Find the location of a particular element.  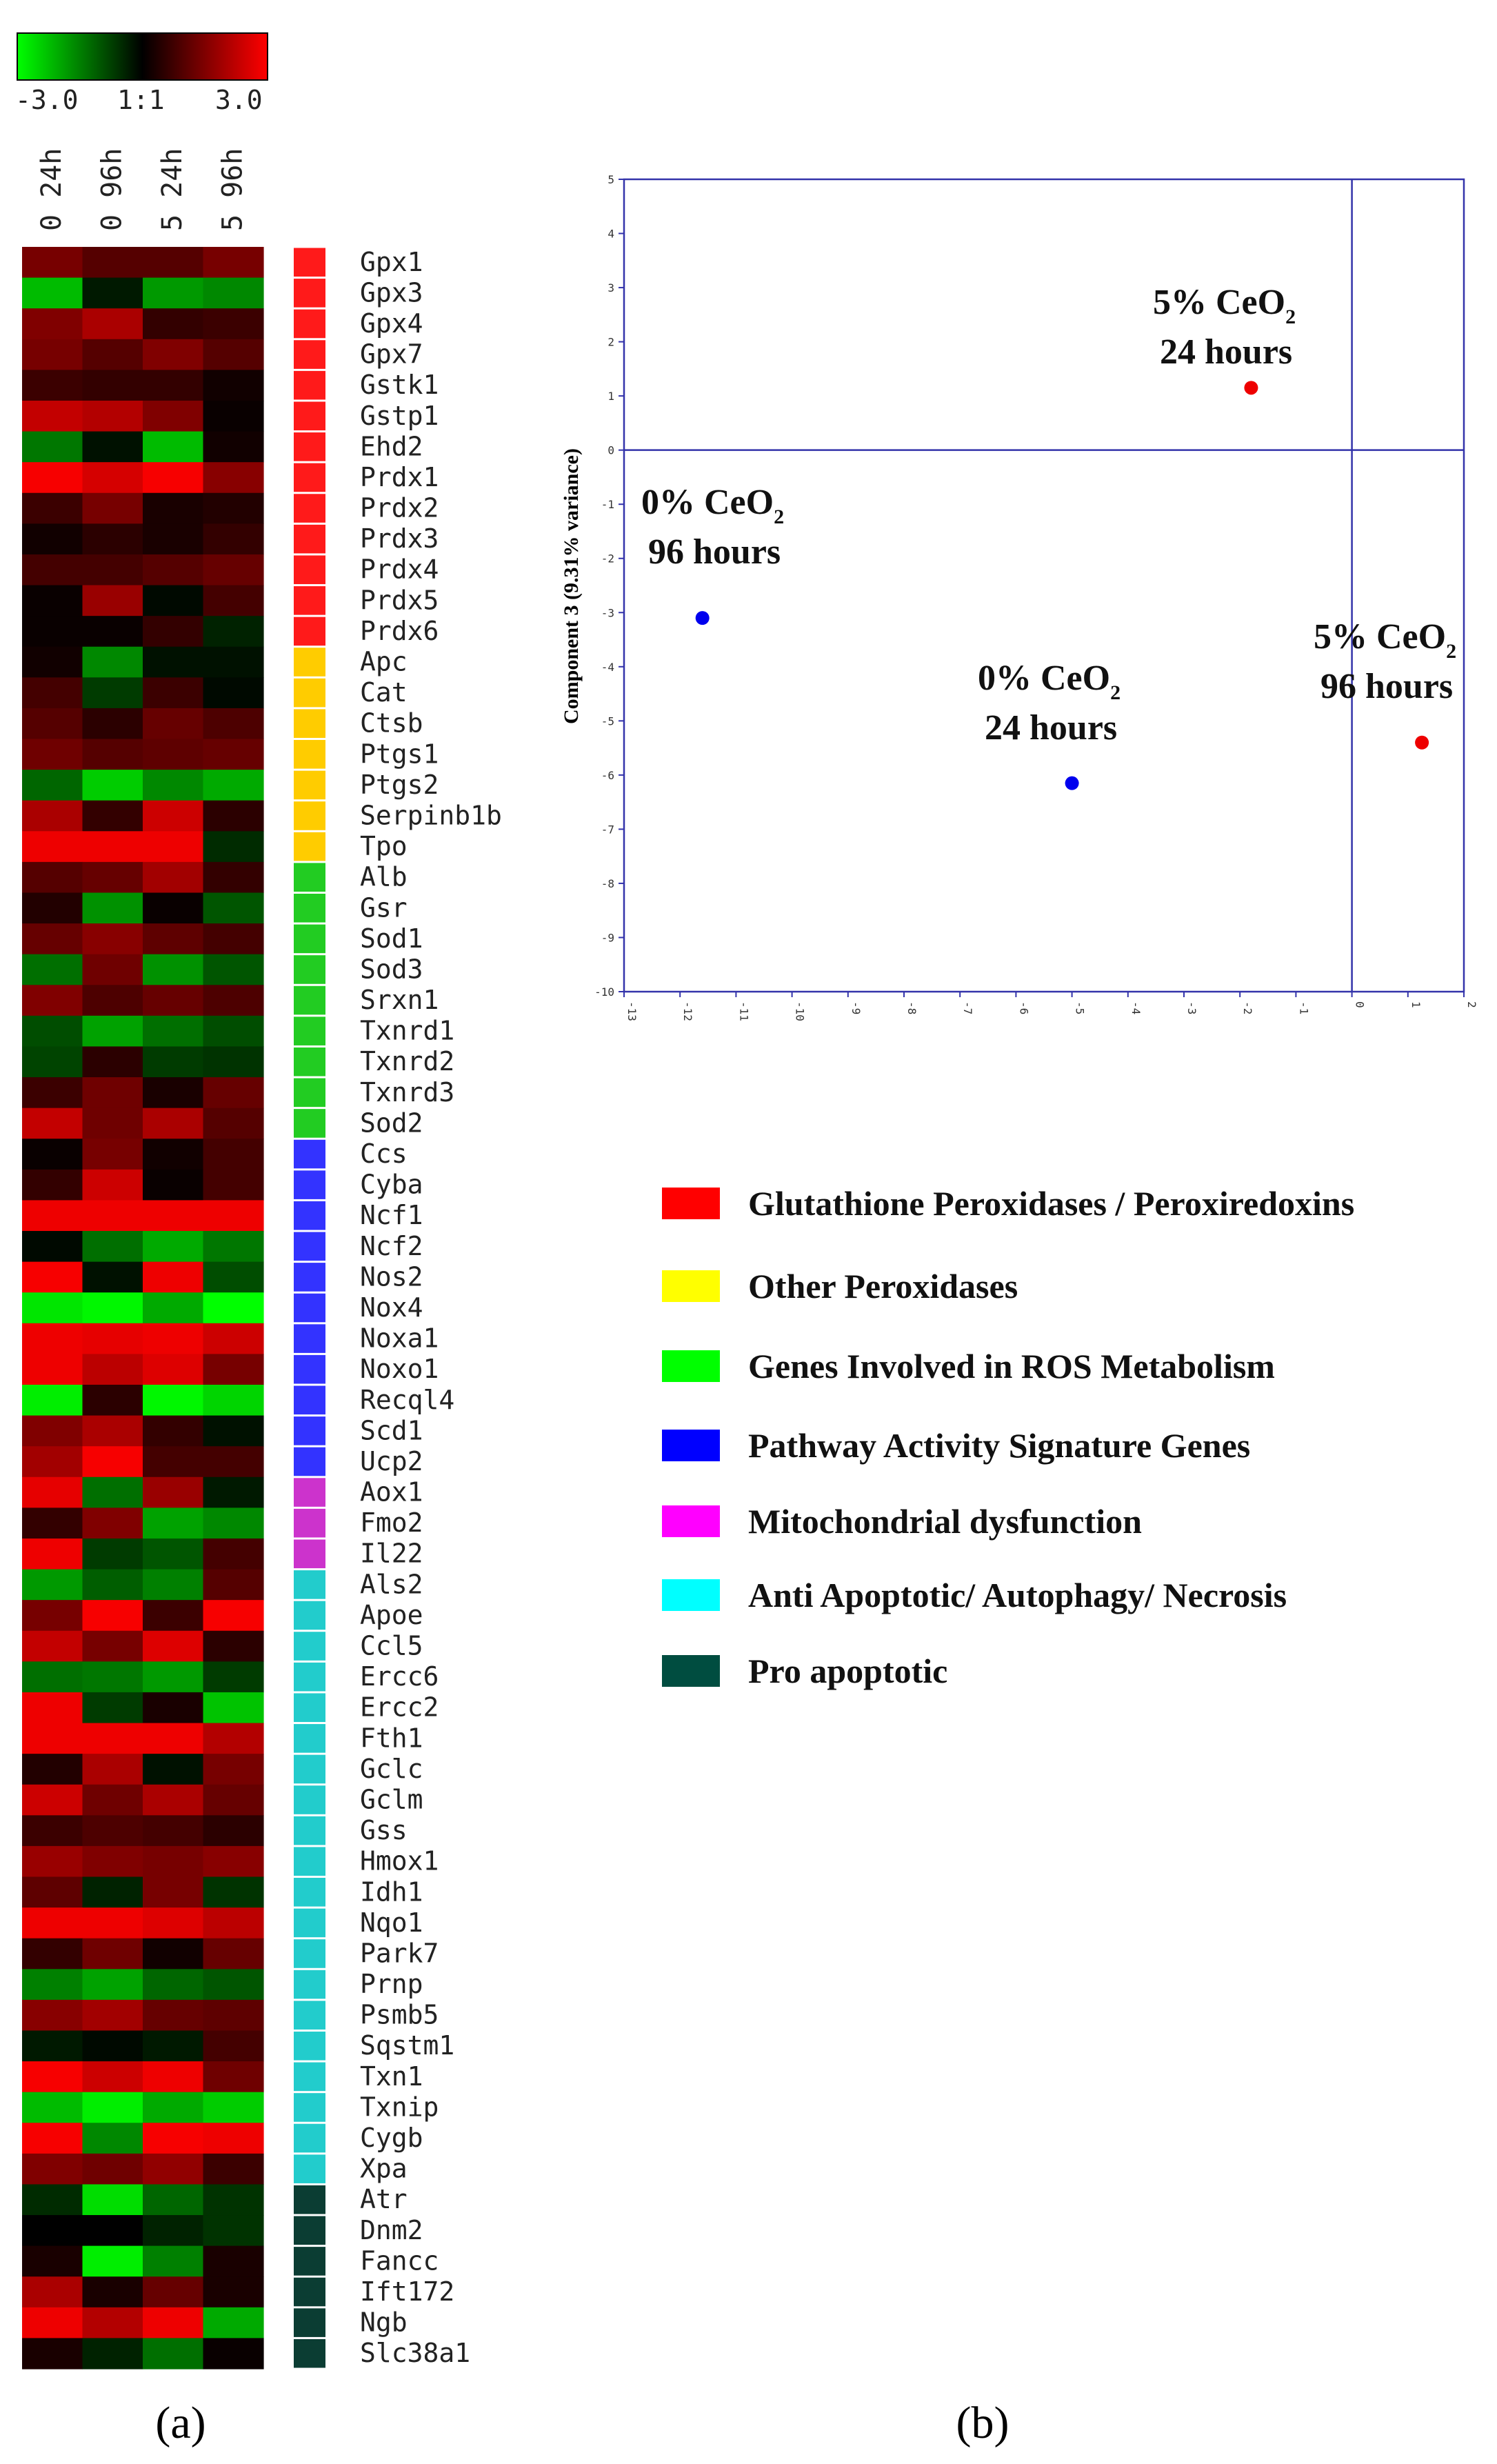

colorbar-mid-label: 1:1 is located at coordinates (141, 100).